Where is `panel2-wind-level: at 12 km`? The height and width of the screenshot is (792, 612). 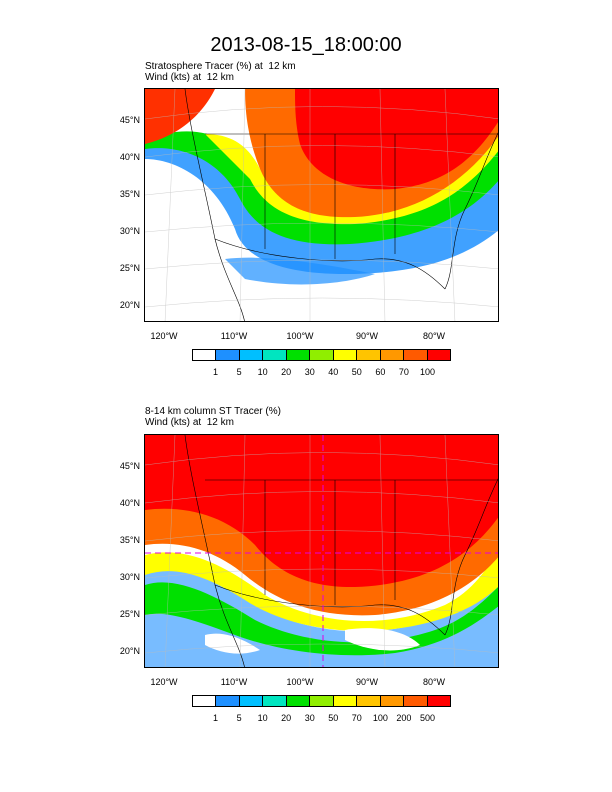 panel2-wind-level: at 12 km is located at coordinates (213, 422).